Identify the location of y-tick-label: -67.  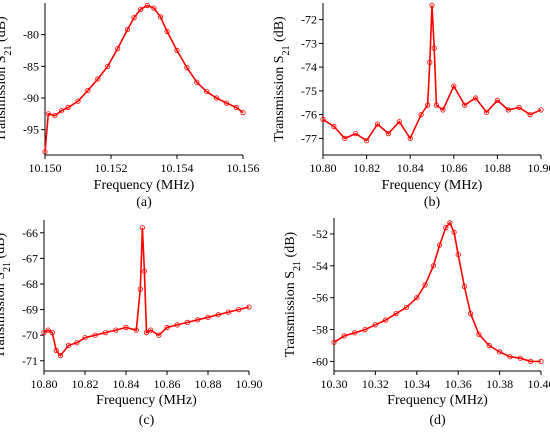
(30, 258).